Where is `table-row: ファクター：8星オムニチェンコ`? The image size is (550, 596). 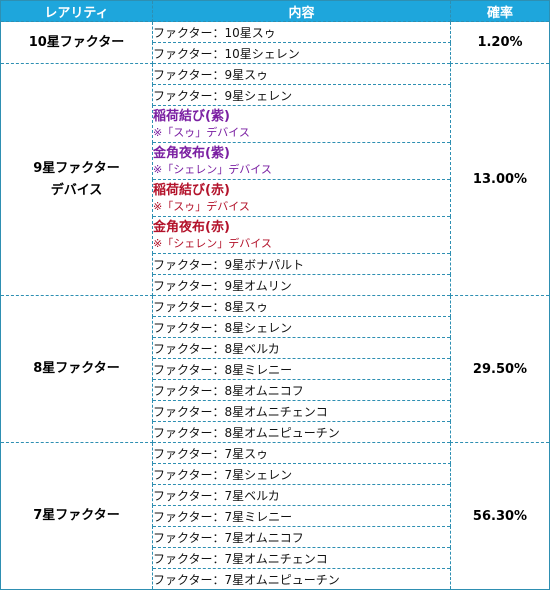 table-row: ファクター：8星オムニチェンコ is located at coordinates (275, 411).